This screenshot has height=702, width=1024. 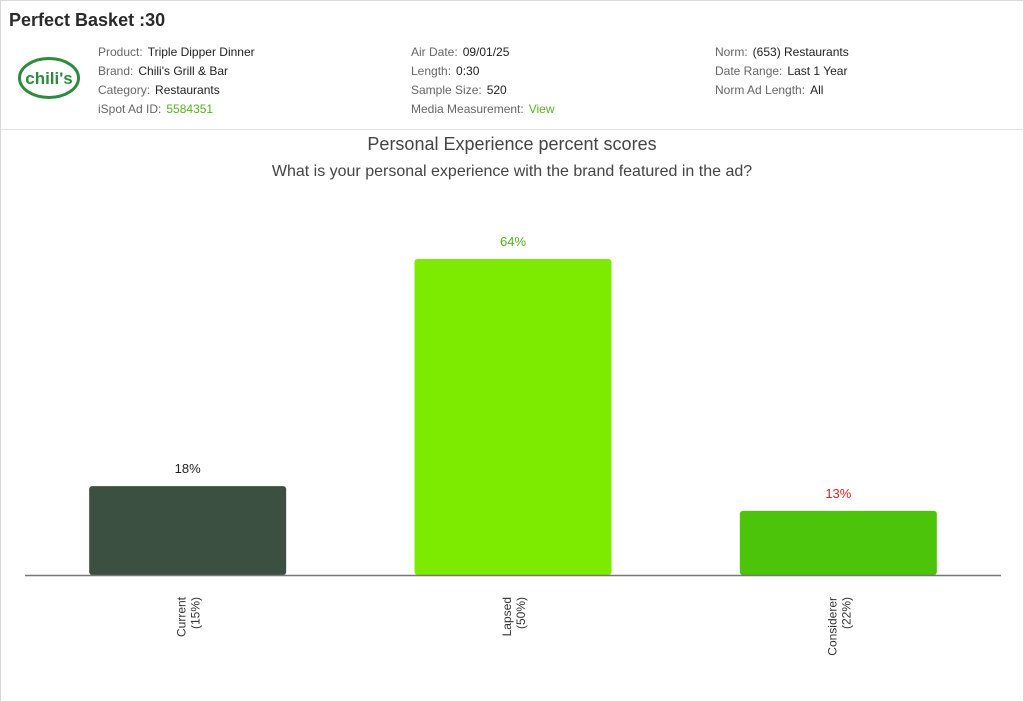 I want to click on bar-lapsed, so click(x=513, y=417).